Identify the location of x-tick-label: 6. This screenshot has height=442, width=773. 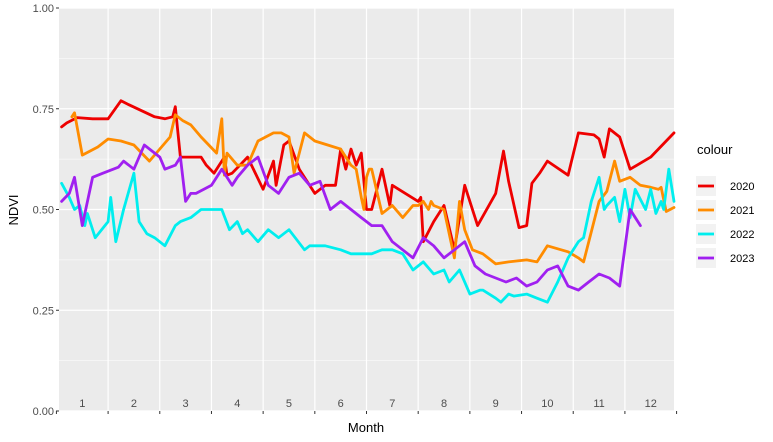
(341, 404).